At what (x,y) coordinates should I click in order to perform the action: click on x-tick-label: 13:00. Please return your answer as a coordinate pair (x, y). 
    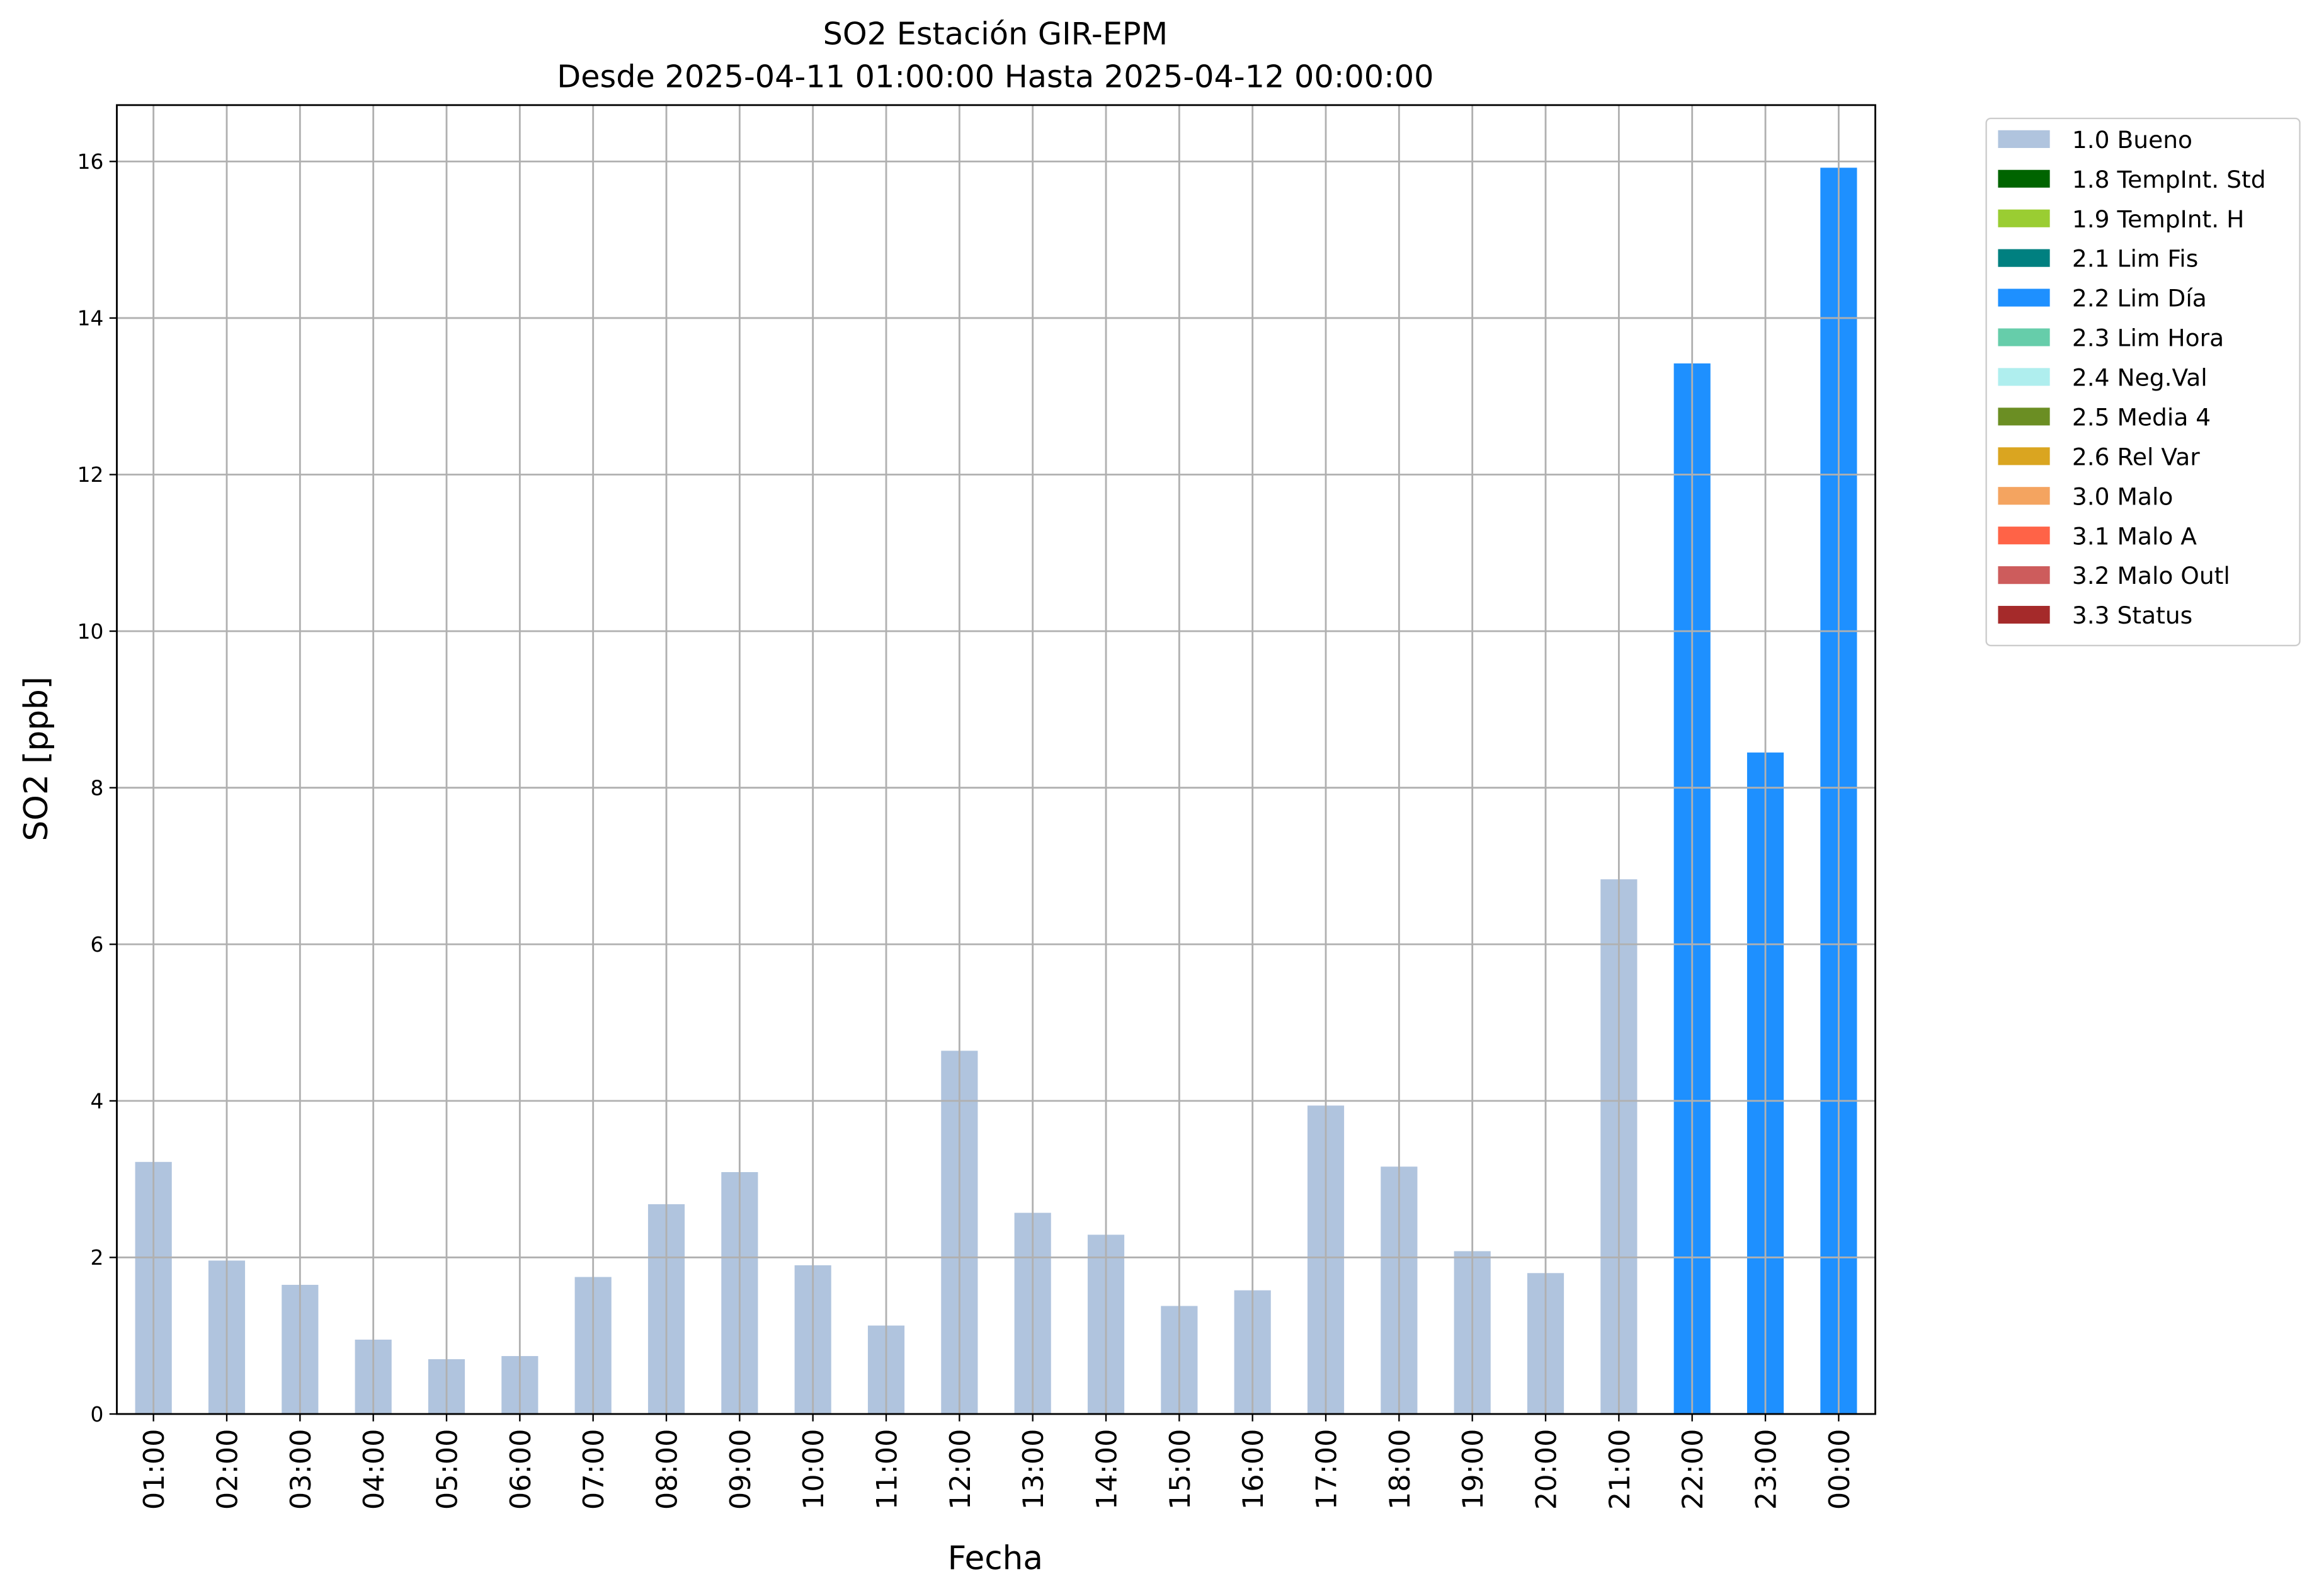
    Looking at the image, I should click on (1033, 1469).